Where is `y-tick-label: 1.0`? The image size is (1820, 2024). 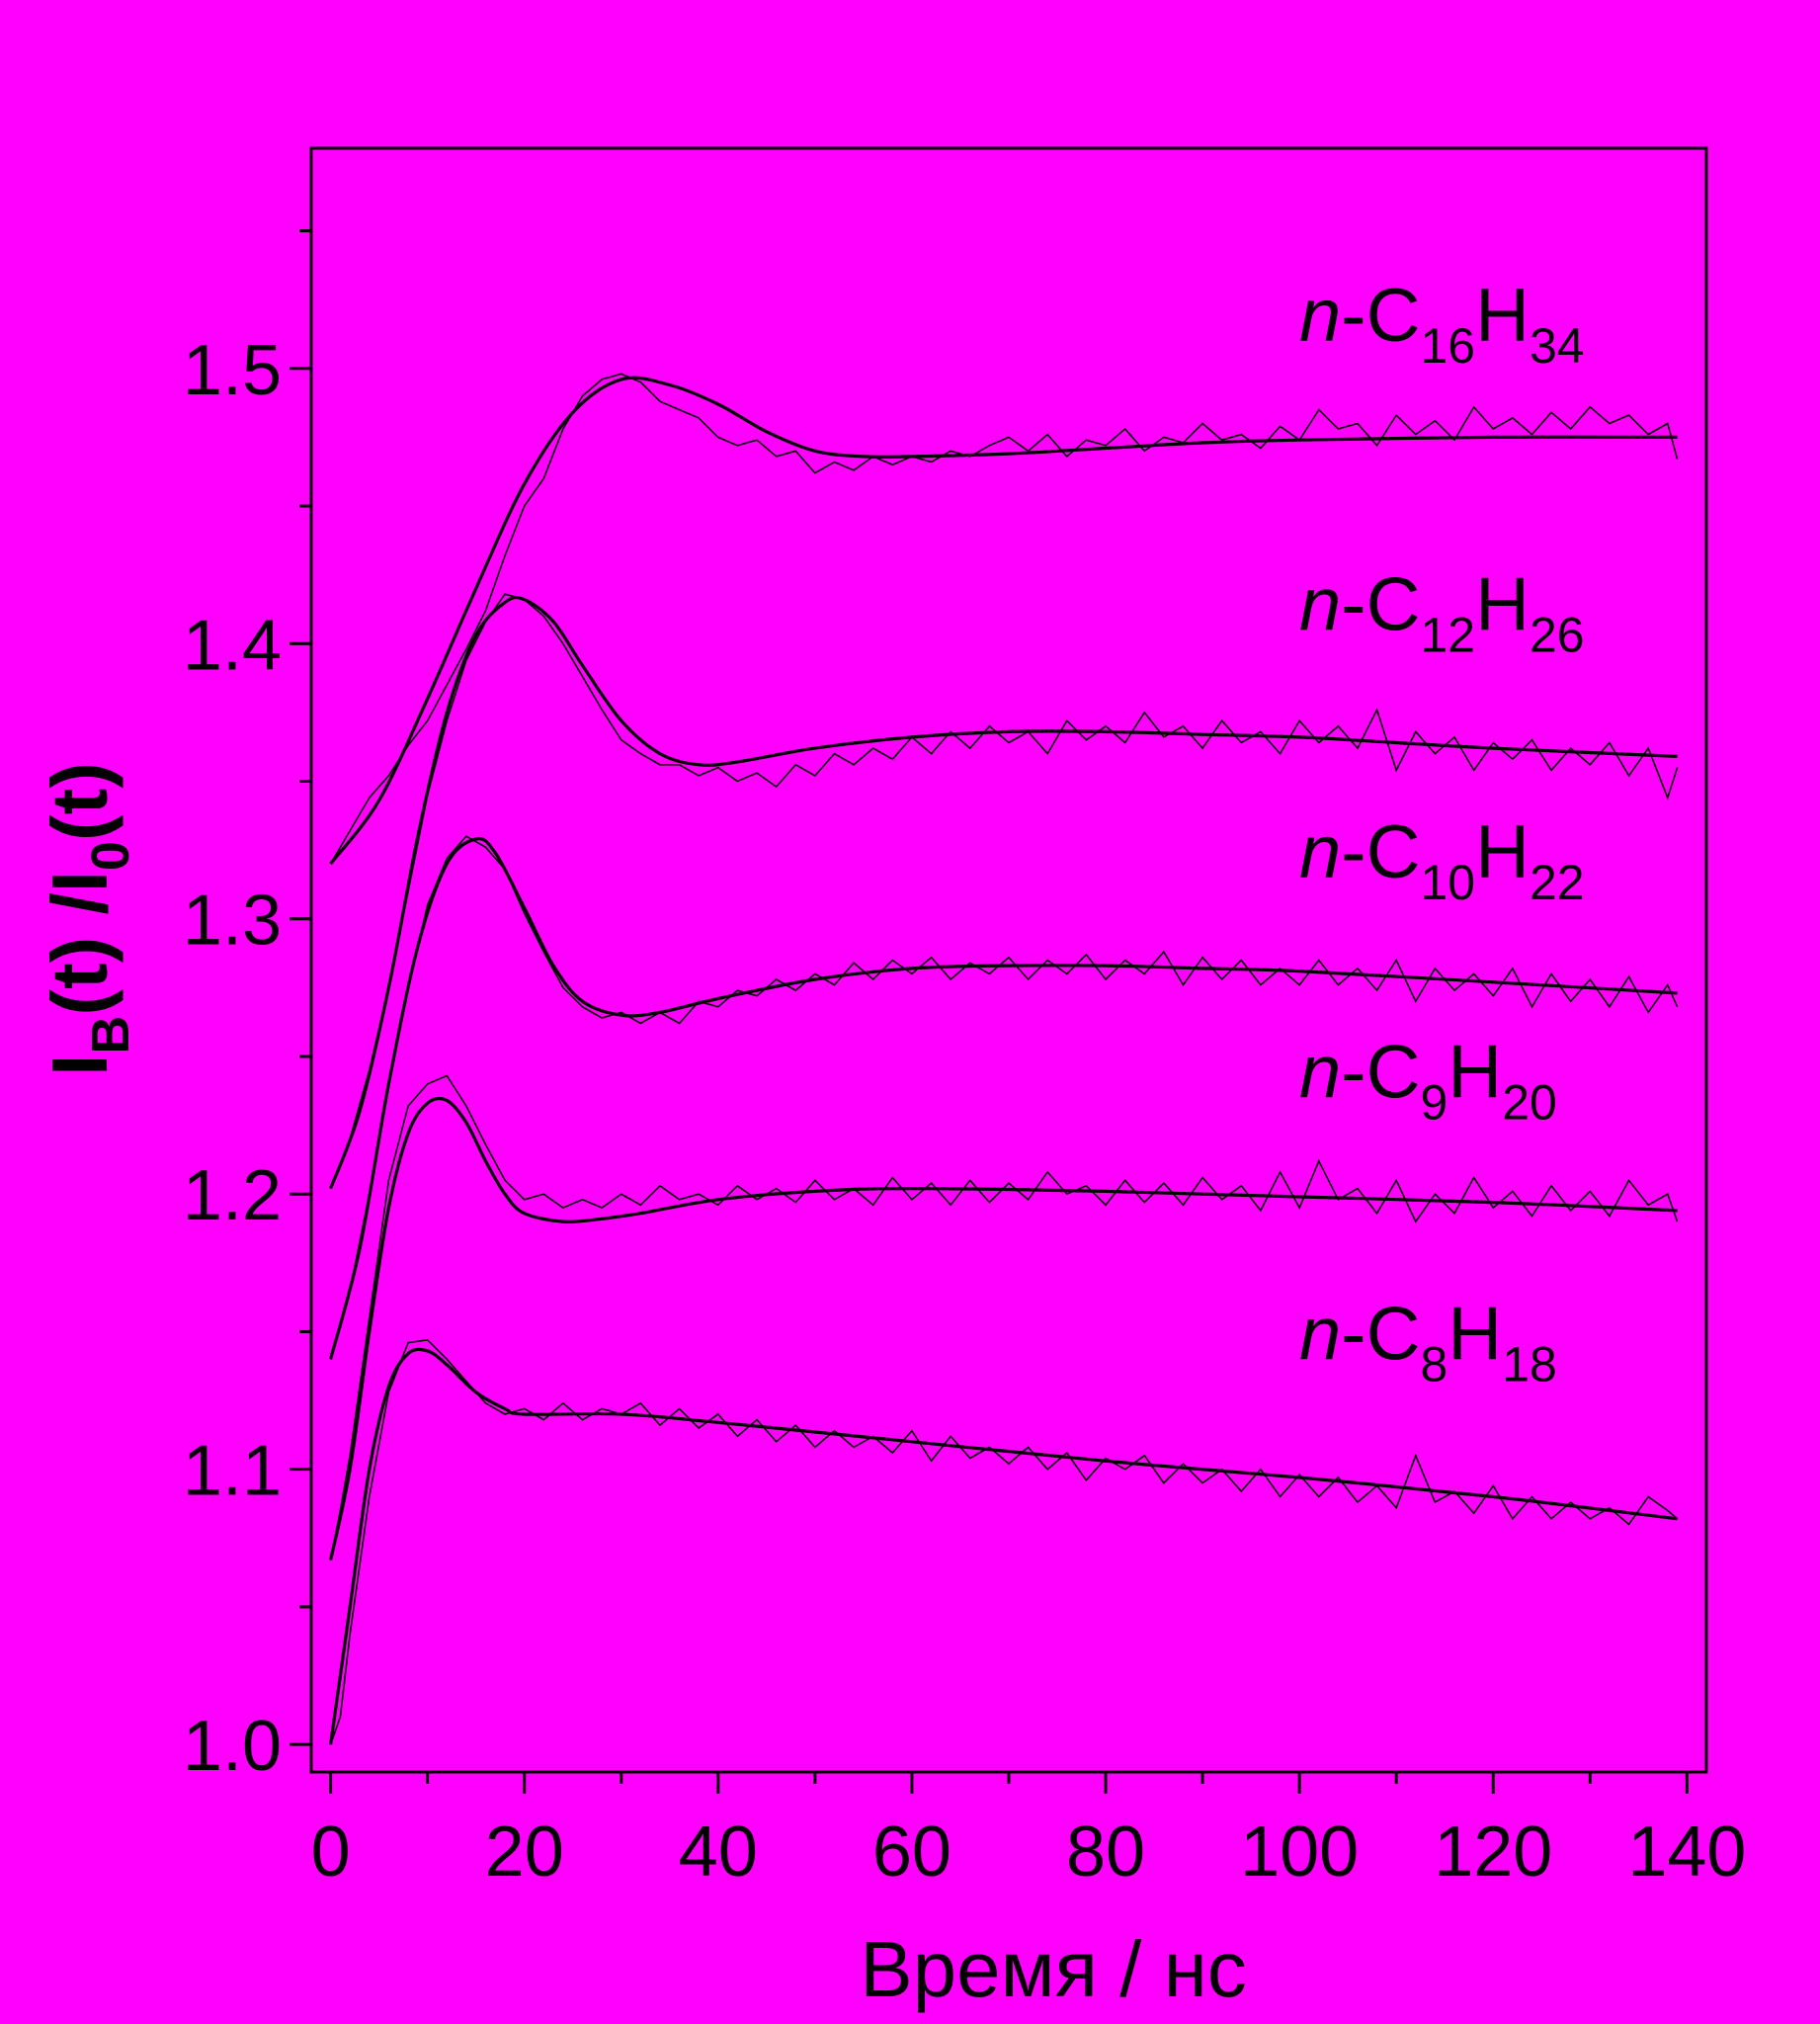
y-tick-label: 1.0 is located at coordinates (232, 1746).